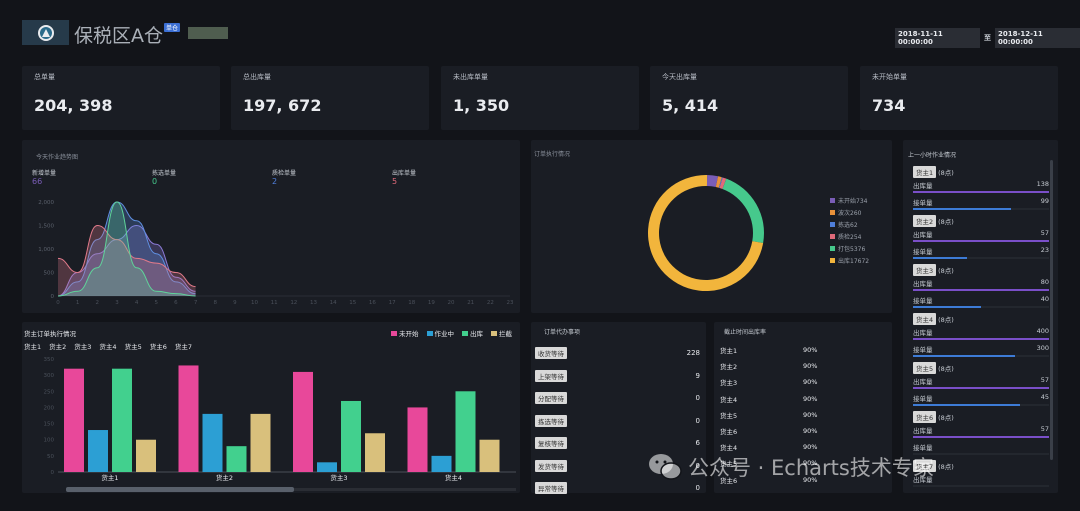 This screenshot has height=511, width=1080. I want to click on owner-tab: 货主2, so click(58, 347).